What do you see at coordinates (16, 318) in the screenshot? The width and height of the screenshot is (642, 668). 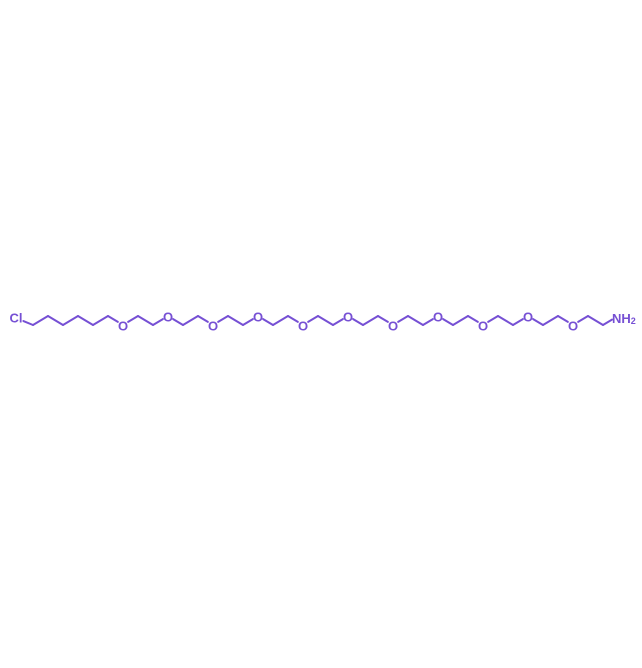 I see `chlorine-atom: Cl` at bounding box center [16, 318].